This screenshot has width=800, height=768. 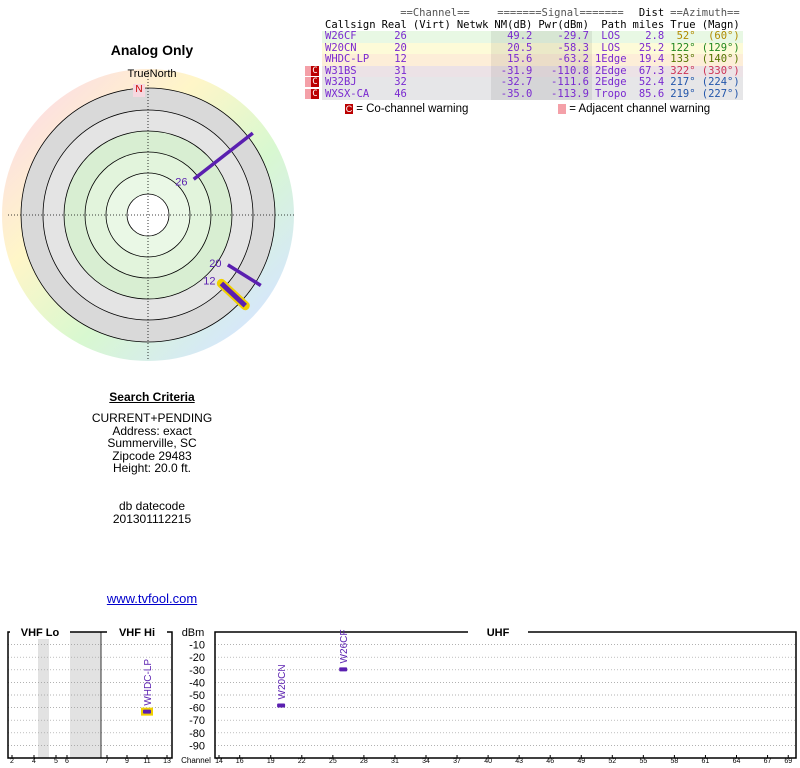 I want to click on column-header: (Virt), so click(x=431, y=24).